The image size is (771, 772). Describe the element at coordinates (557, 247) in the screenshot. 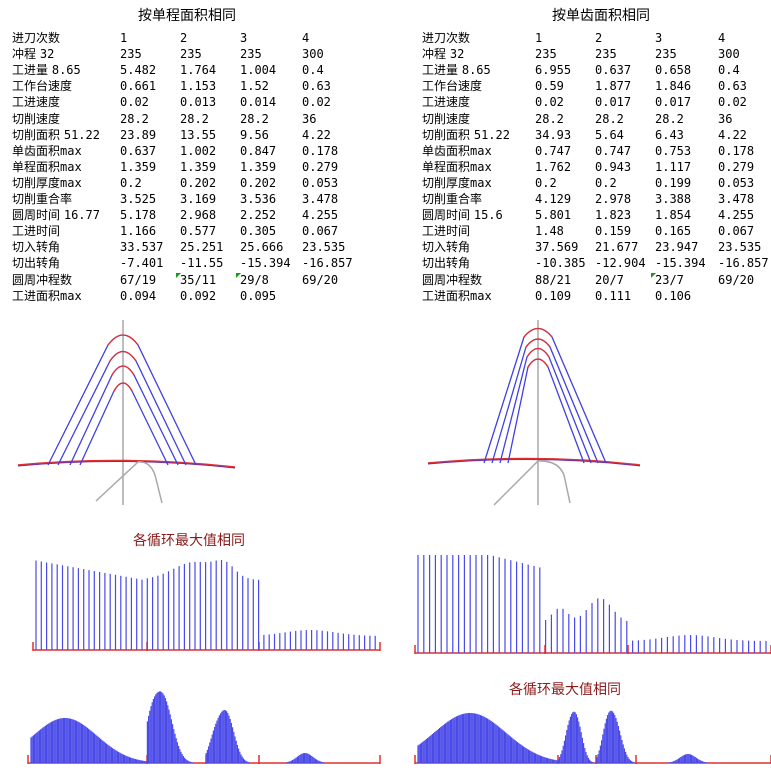

I see `value-cell: 37.569` at that location.